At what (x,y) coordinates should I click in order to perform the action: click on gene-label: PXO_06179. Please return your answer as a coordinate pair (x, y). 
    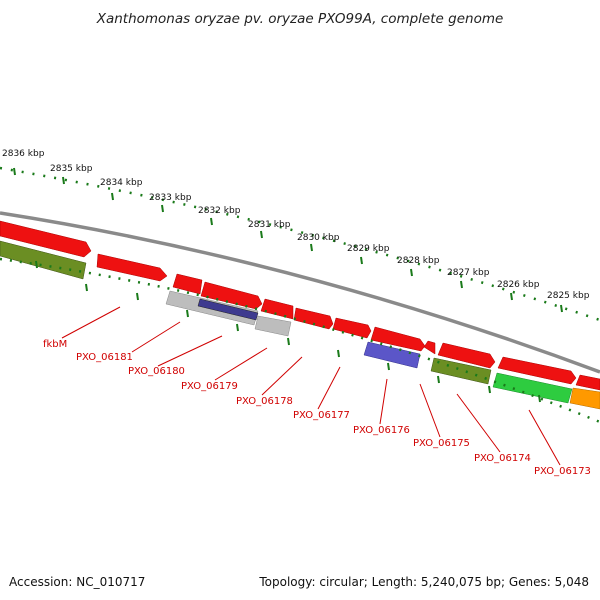
    Looking at the image, I should click on (209, 386).